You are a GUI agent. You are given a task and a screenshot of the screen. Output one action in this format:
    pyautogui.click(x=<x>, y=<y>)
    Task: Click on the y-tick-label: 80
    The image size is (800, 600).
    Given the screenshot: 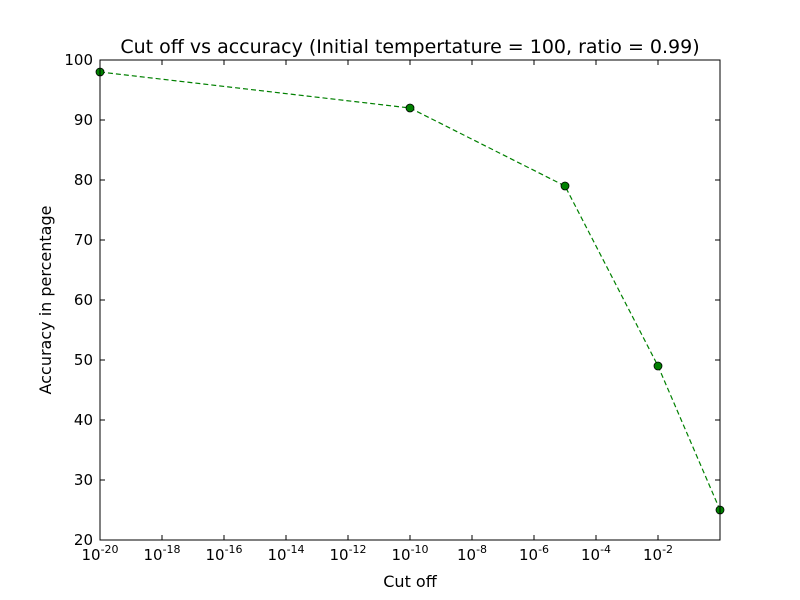 What is the action you would take?
    pyautogui.click(x=83, y=180)
    